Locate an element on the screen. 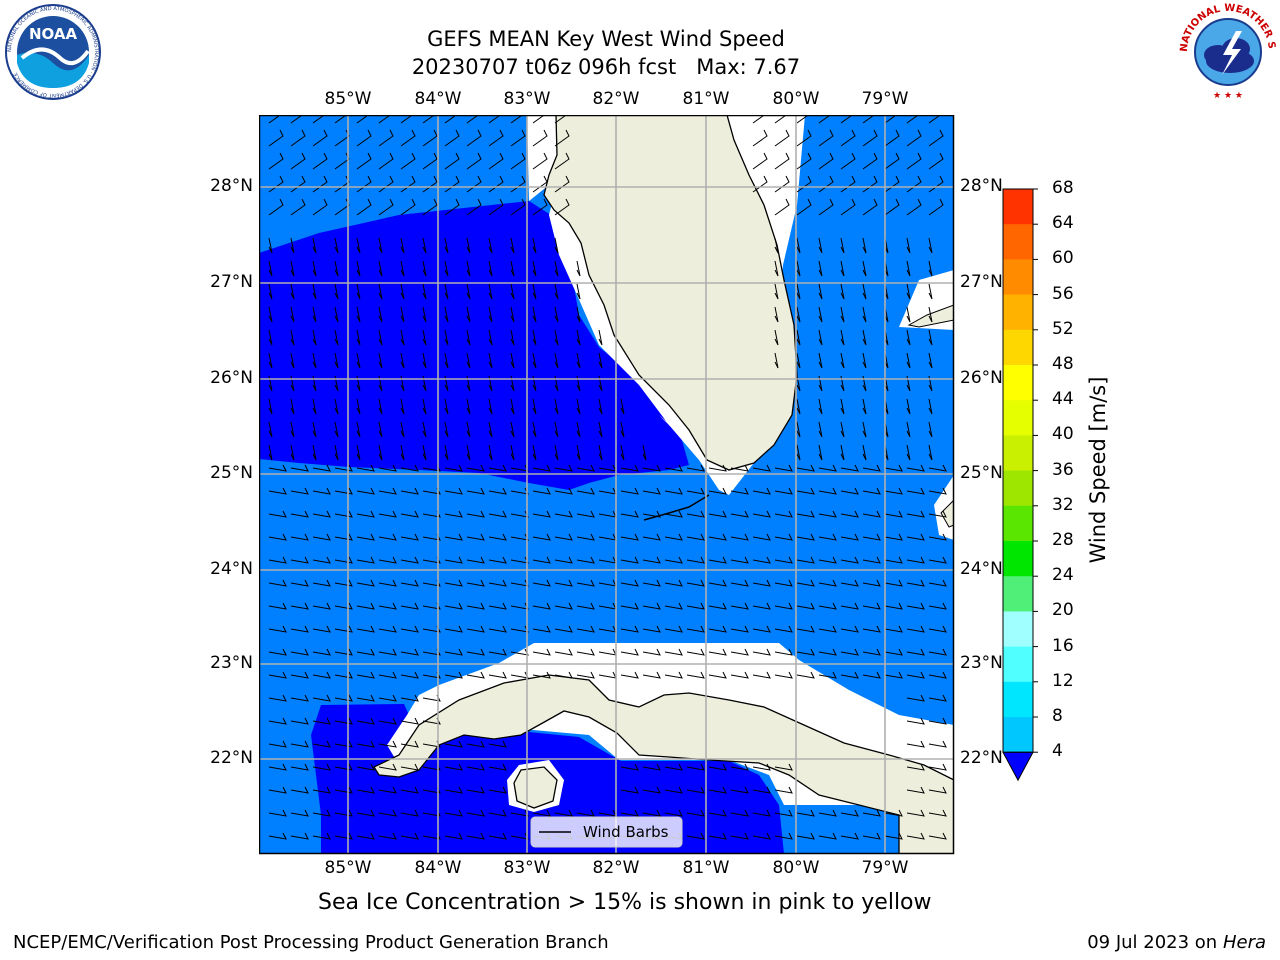 The width and height of the screenshot is (1280, 960). lon-tick-label-bot: 80°W is located at coordinates (796, 868).